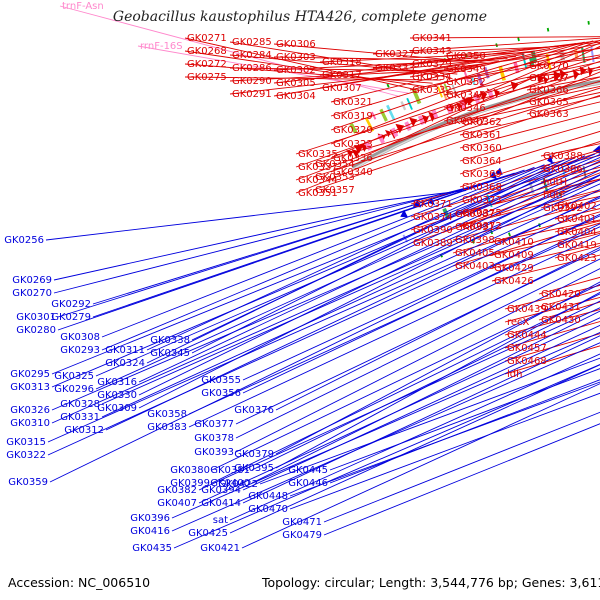 This screenshot has height=600, width=600. I want to click on gene-label: GK0423, so click(577, 258).